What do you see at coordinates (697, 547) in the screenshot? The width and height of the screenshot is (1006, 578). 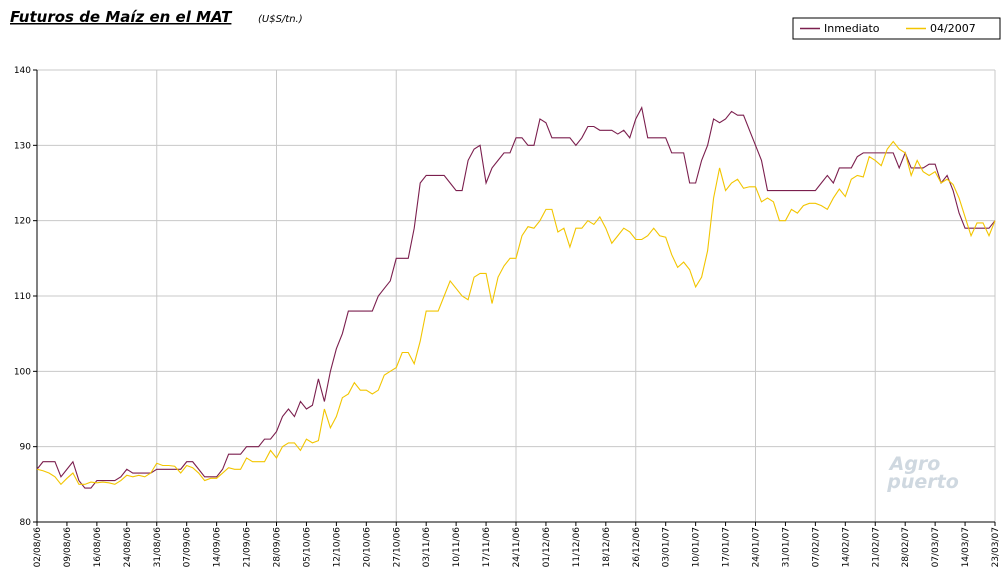 I see `x-tick-label: 10/01/07` at bounding box center [697, 547].